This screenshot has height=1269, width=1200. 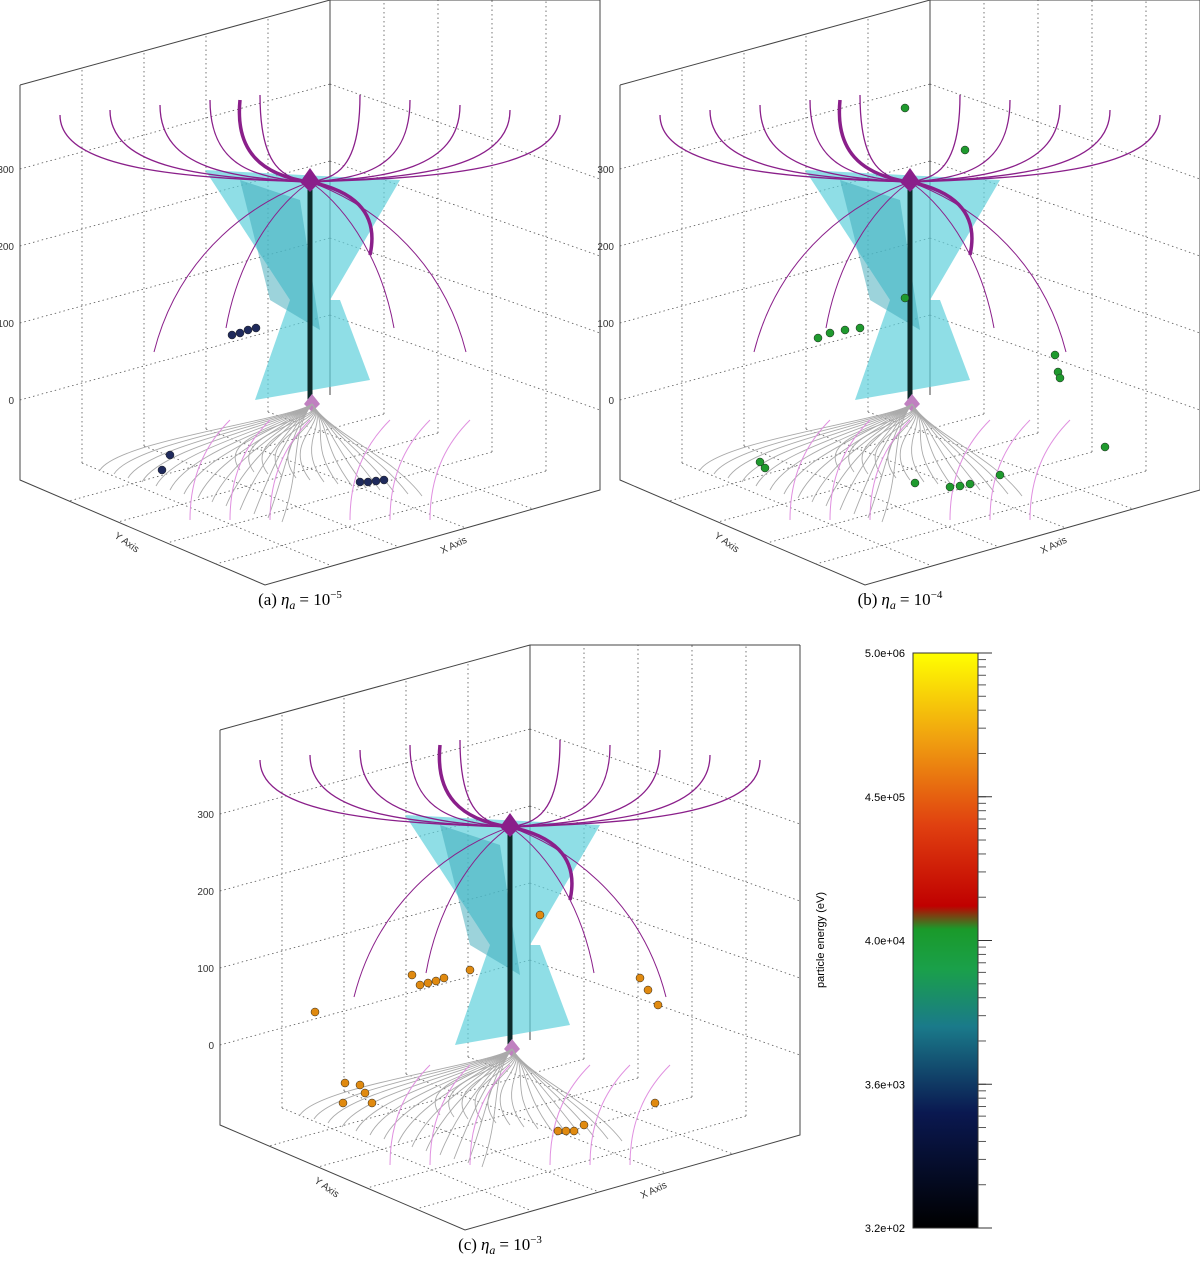 What do you see at coordinates (885, 942) in the screenshot?
I see `colorbar-tick-label: 4.0e+04` at bounding box center [885, 942].